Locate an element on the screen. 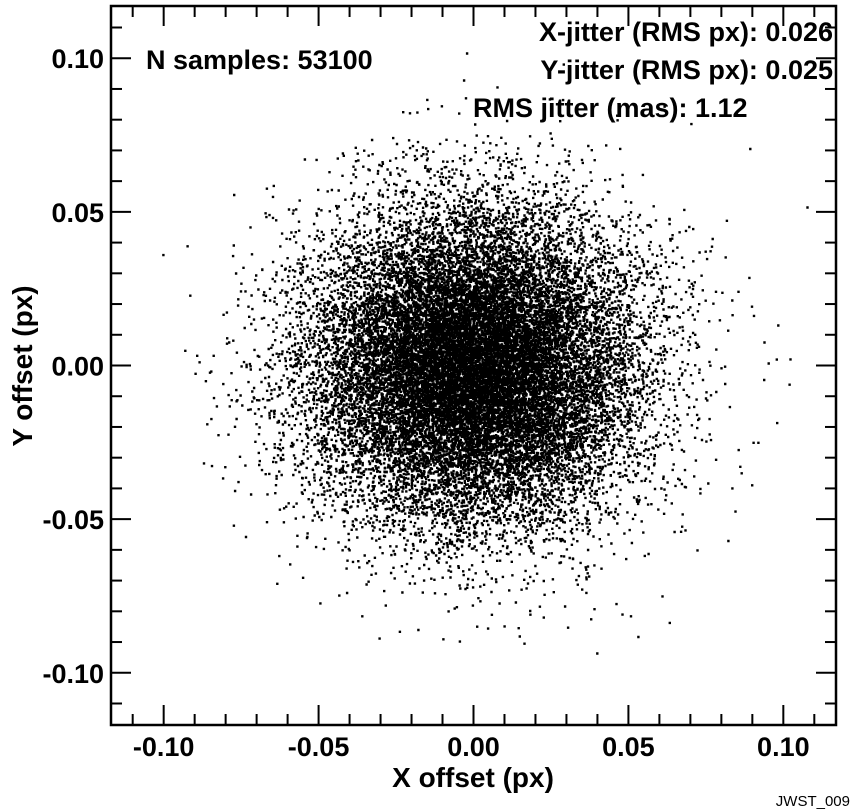 Image resolution: width=855 pixels, height=812 pixels. x-tick-label: -0.10 is located at coordinates (164, 747).